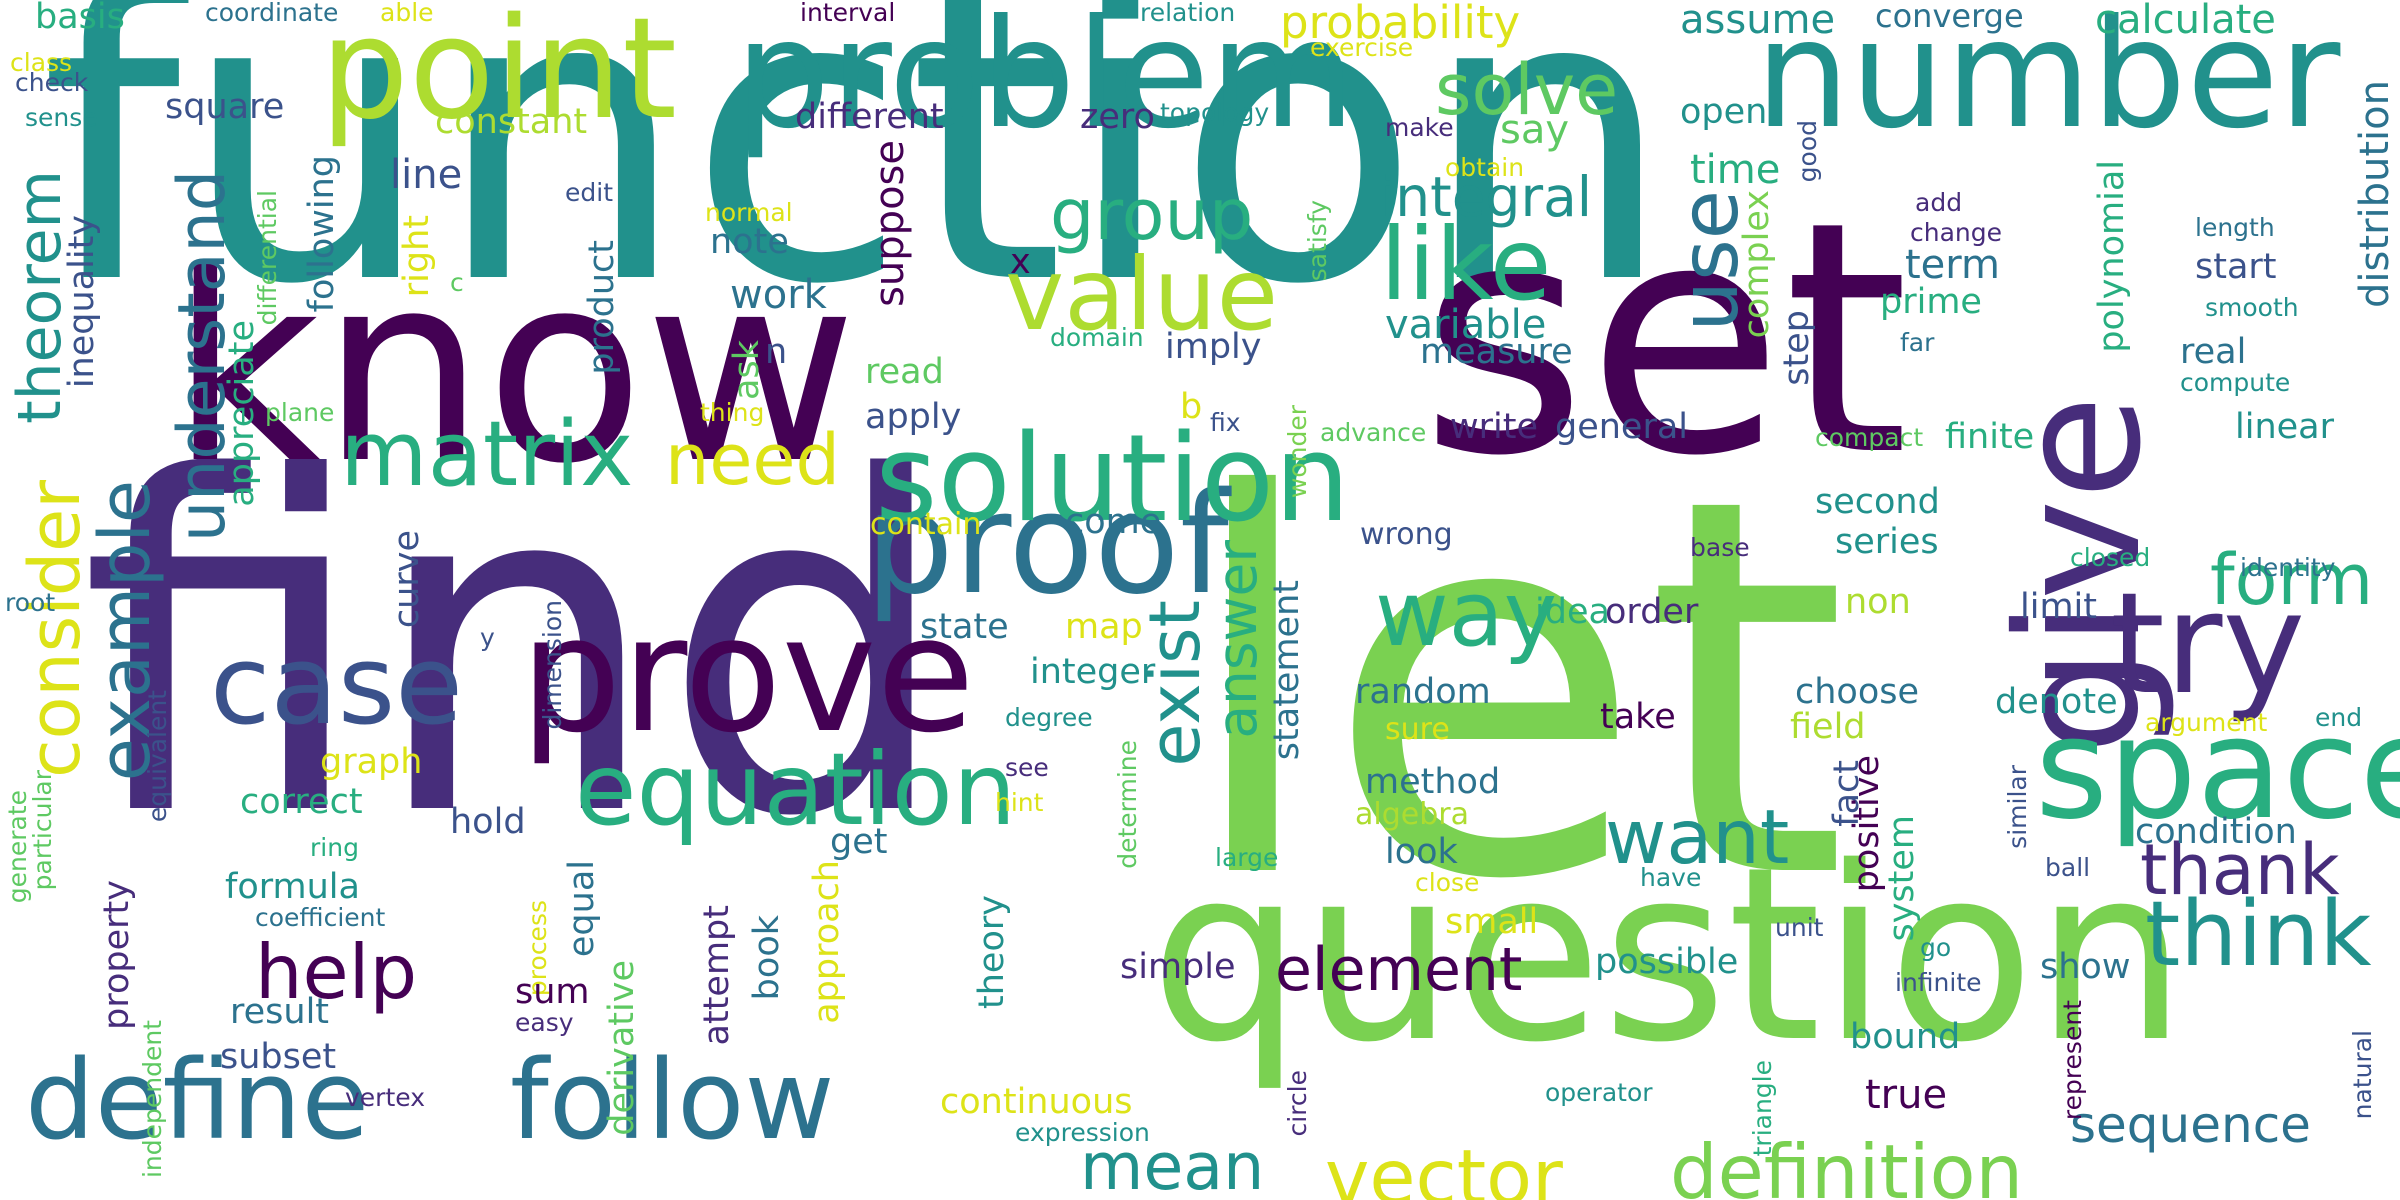  What do you see at coordinates (2058, 607) in the screenshot?
I see `word-limit: limit` at bounding box center [2058, 607].